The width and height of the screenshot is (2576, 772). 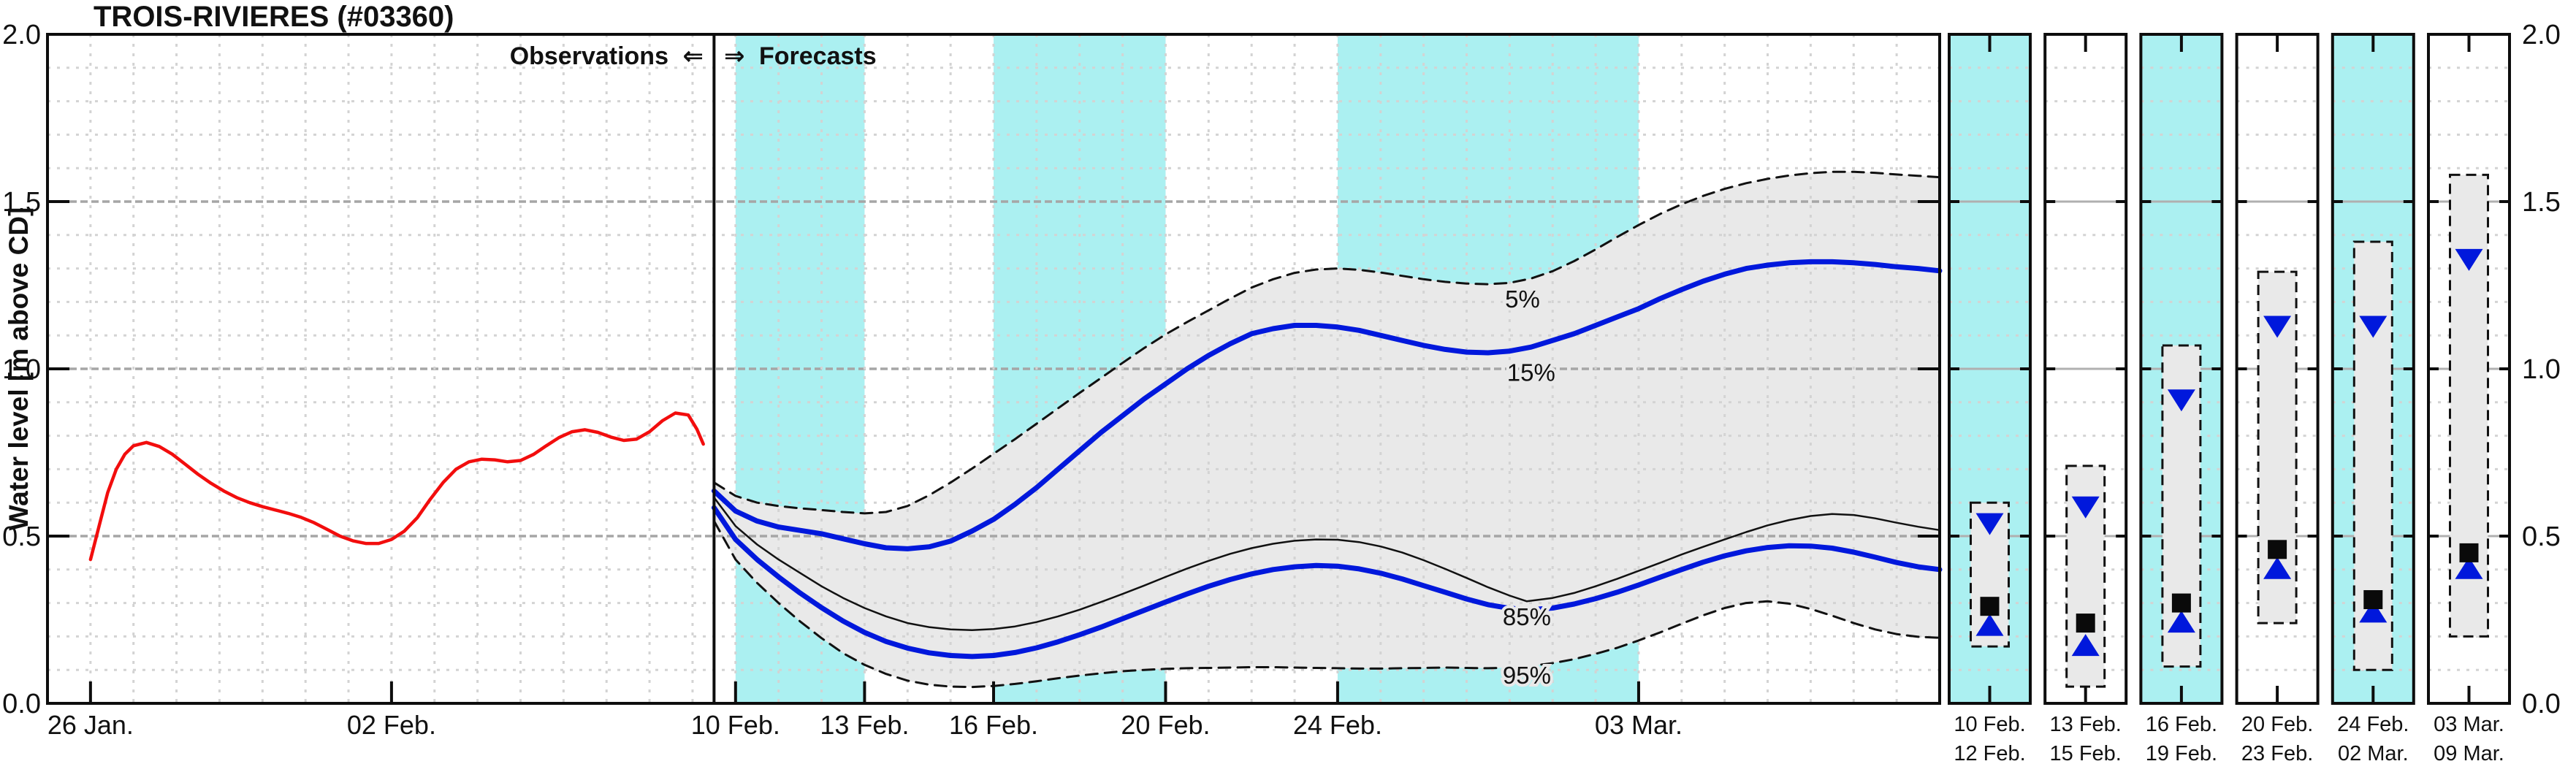 I want to click on y-tick-label-left: 1.5, so click(x=22, y=203).